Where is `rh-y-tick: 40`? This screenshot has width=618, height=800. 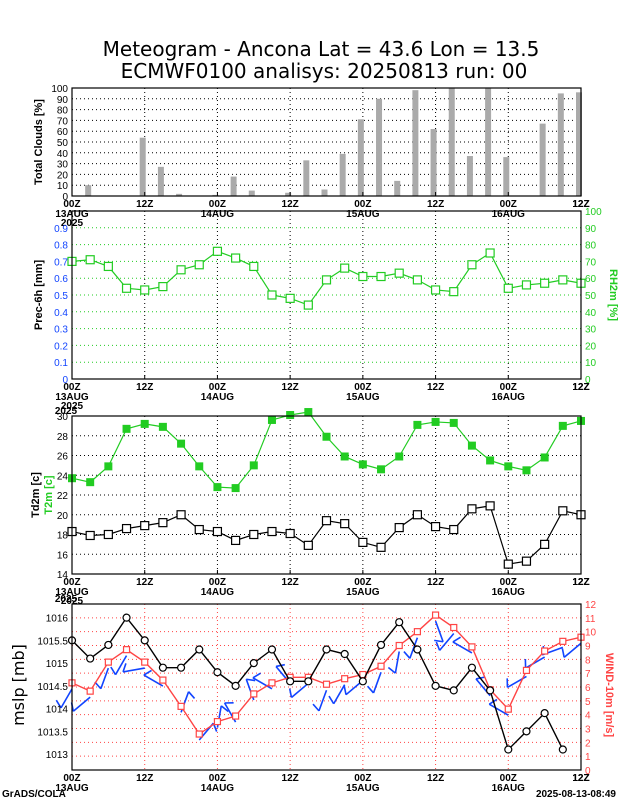 rh-y-tick: 40 is located at coordinates (591, 313).